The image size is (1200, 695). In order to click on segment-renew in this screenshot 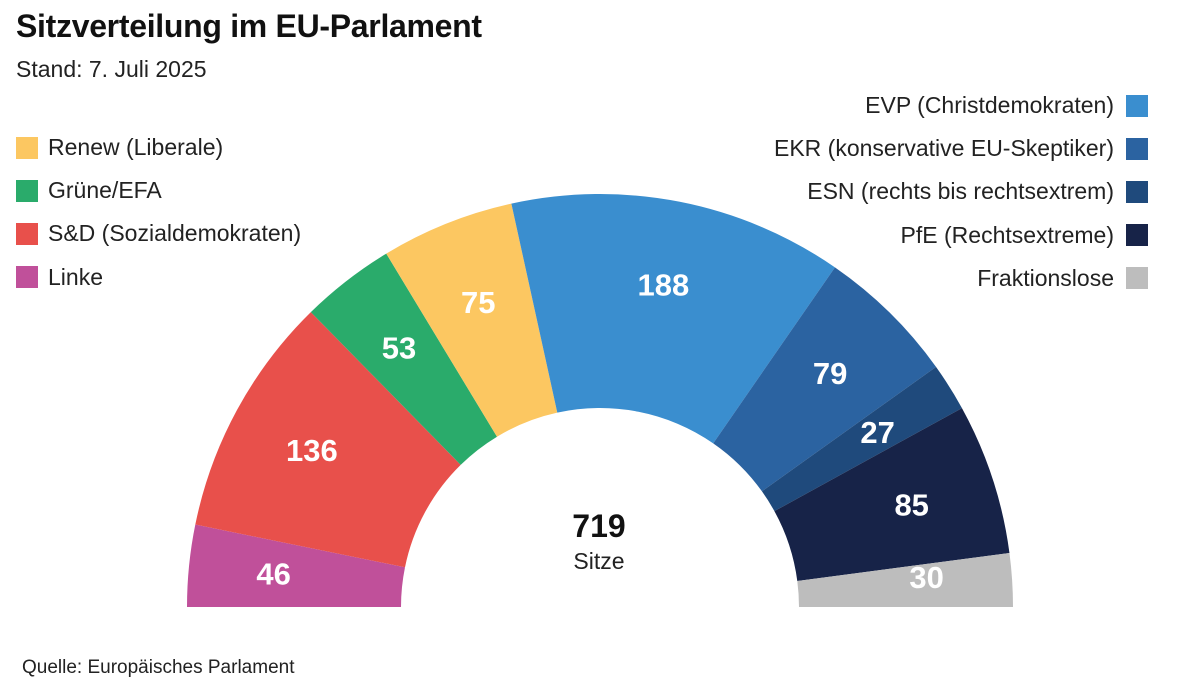, I will do `click(472, 320)`.